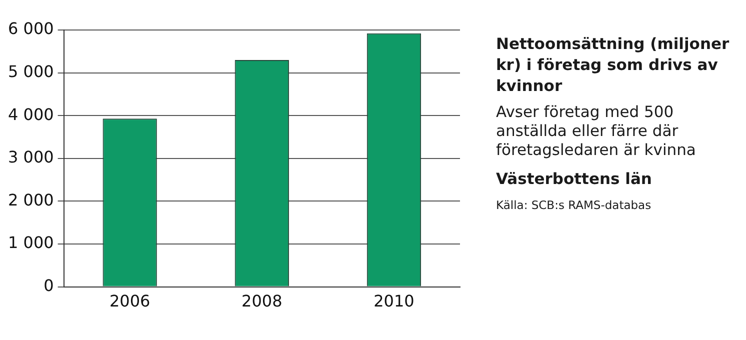 The width and height of the screenshot is (746, 340). What do you see at coordinates (49, 285) in the screenshot?
I see `y-tick-label: 0` at bounding box center [49, 285].